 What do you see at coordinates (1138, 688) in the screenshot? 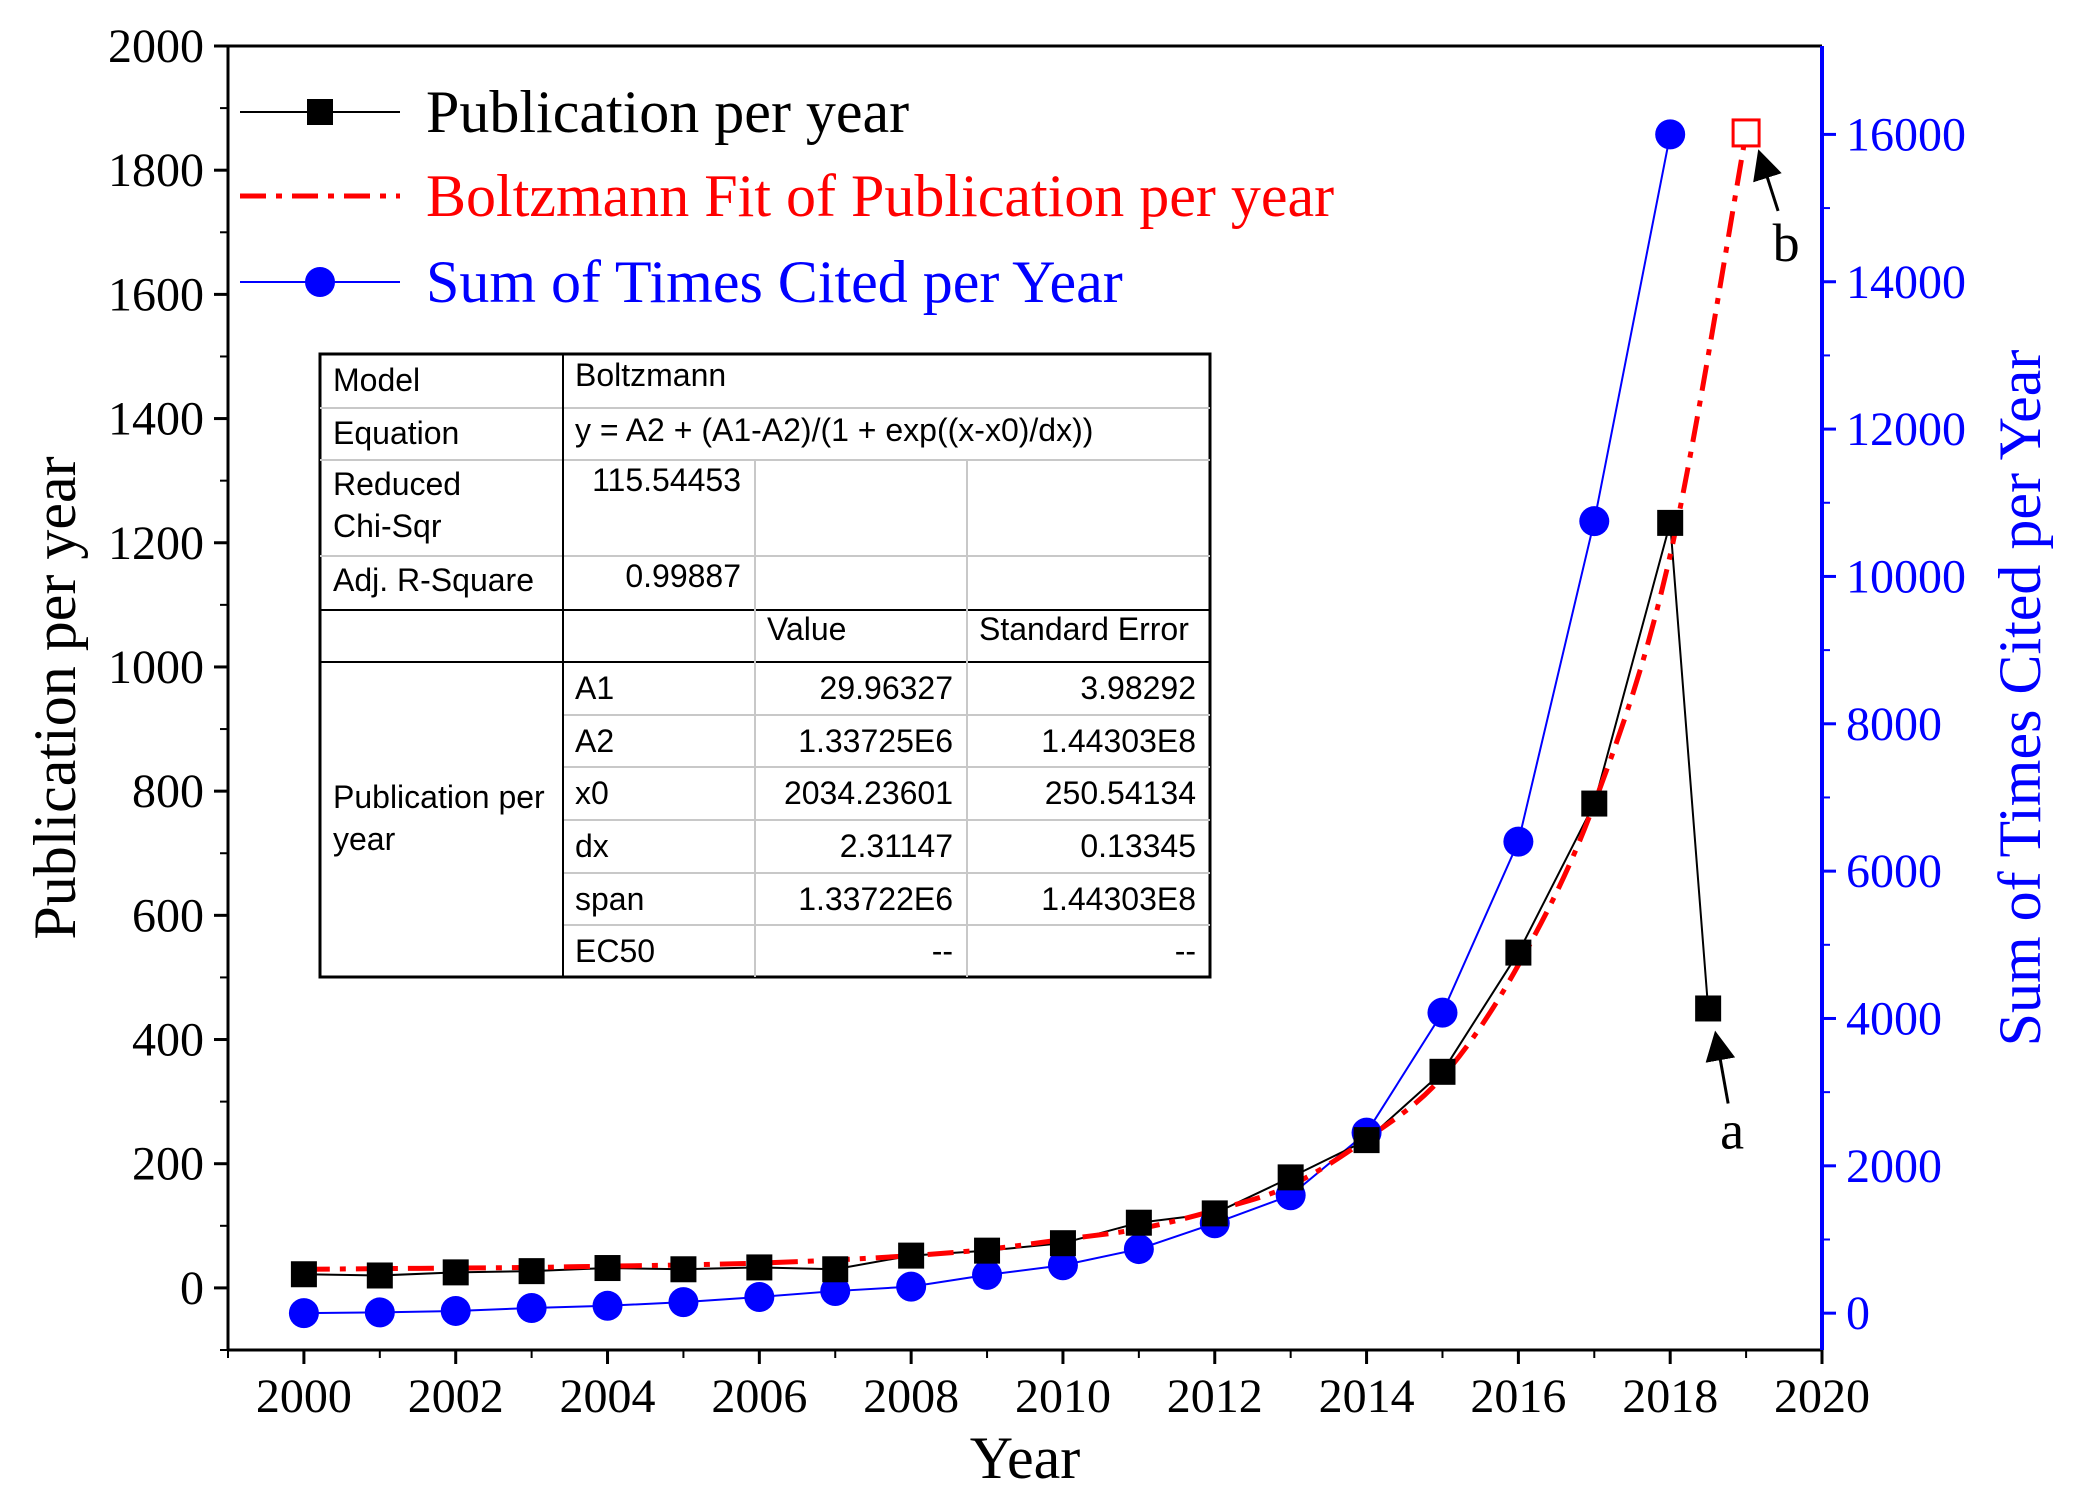
I see `fit-table-param-error: 3.98292` at bounding box center [1138, 688].